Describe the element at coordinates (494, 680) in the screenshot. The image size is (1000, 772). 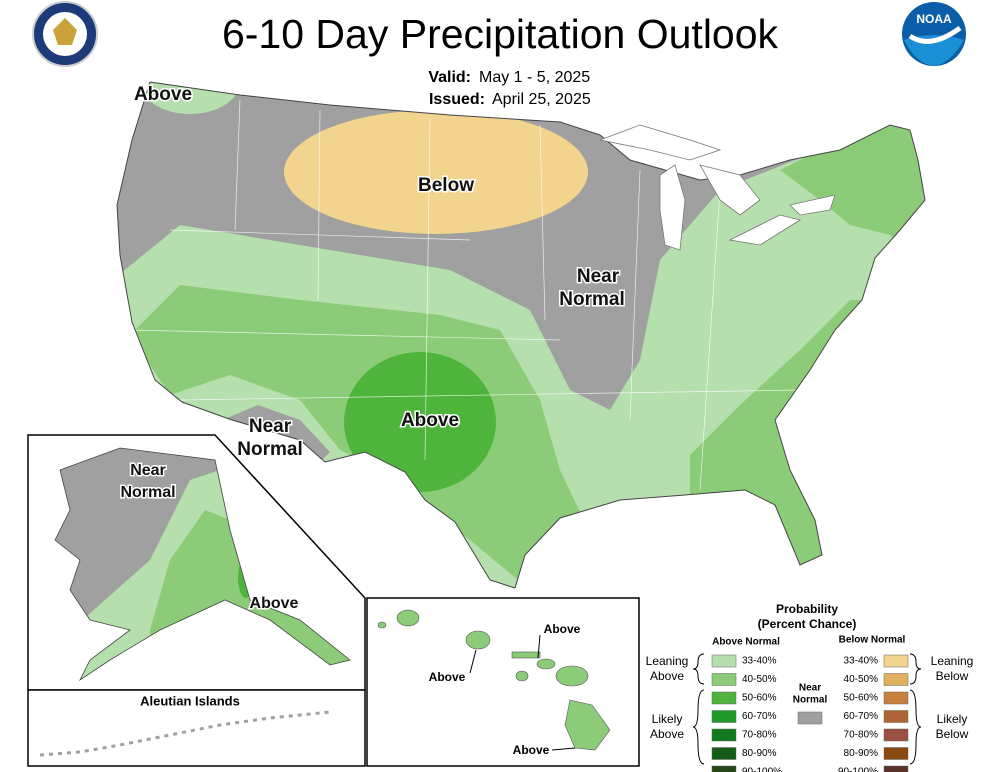
I see `hawaii-islands` at that location.